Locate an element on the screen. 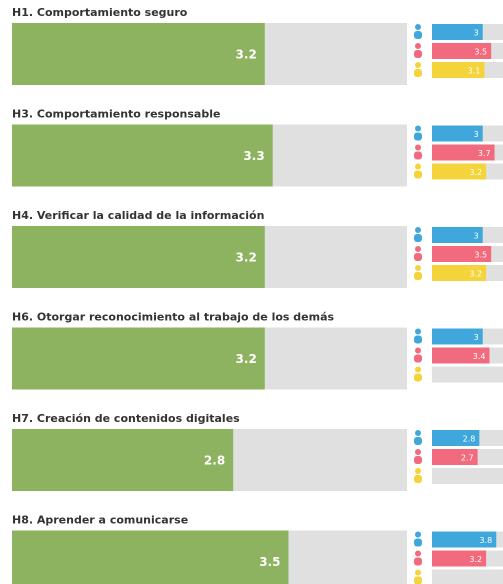 The image size is (503, 584). small-value-label: 3.1 is located at coordinates (474, 71).